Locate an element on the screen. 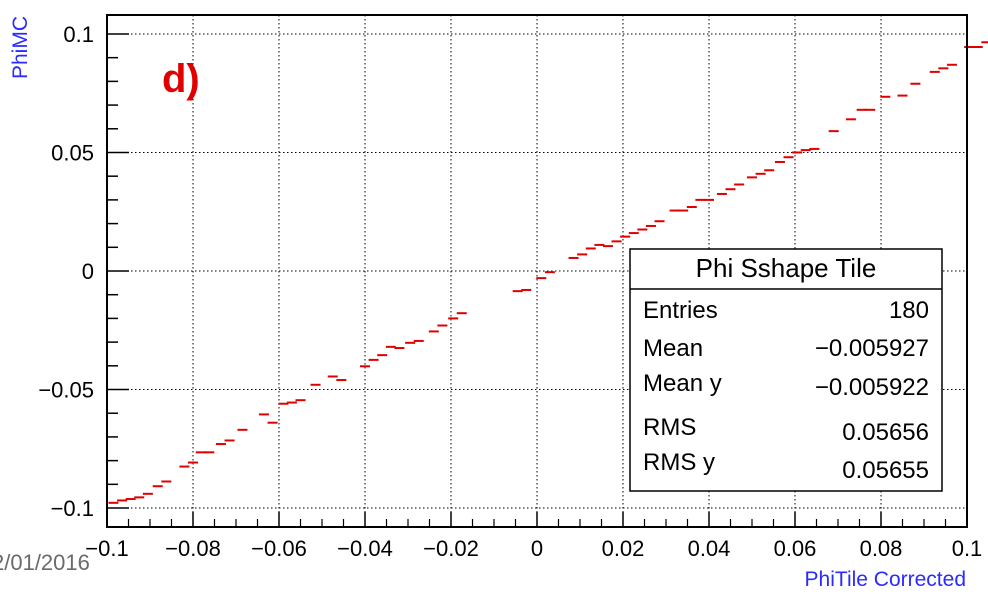 The width and height of the screenshot is (988, 595). x-tick-label: −0.1 is located at coordinates (106, 548).